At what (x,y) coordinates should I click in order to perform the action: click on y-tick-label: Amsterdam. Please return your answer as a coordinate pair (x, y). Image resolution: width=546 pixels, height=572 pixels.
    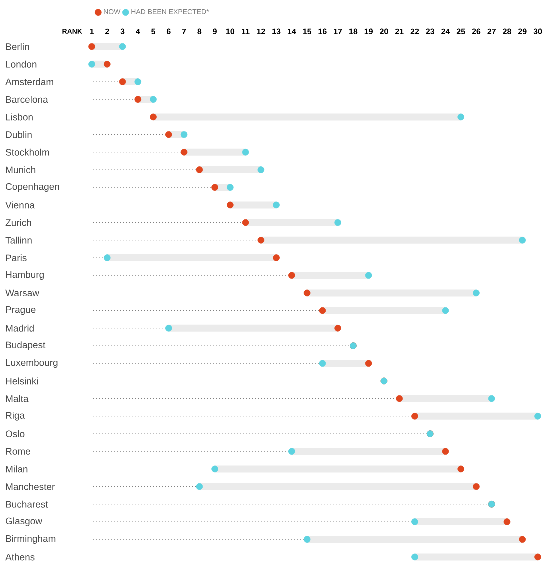
    Looking at the image, I should click on (30, 82).